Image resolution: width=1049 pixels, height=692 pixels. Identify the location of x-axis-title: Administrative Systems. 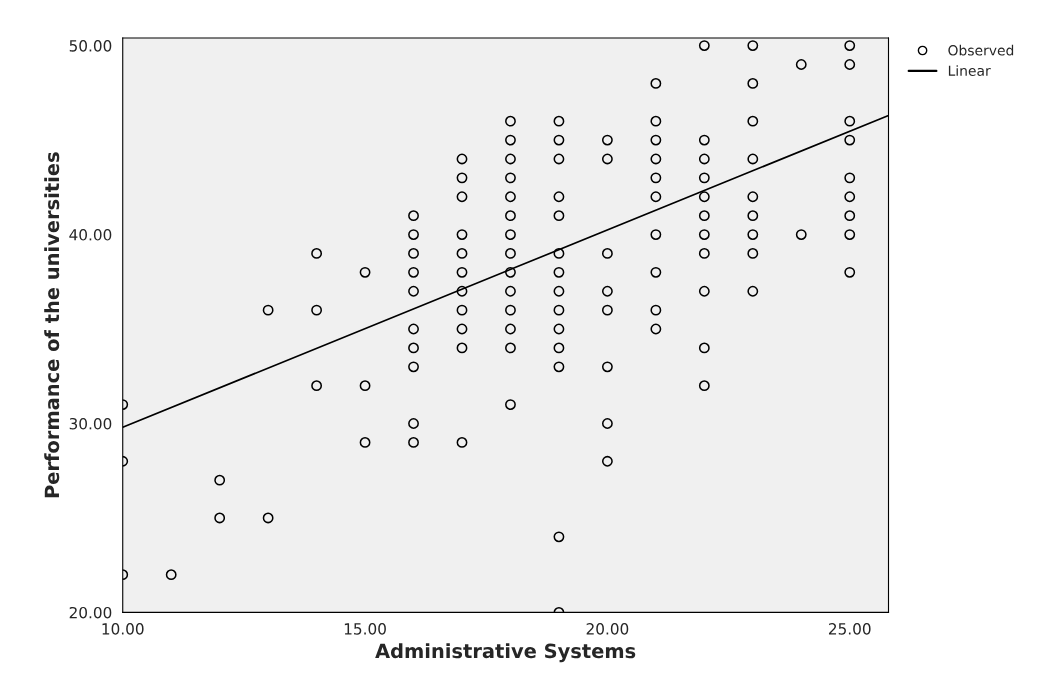
(505, 653).